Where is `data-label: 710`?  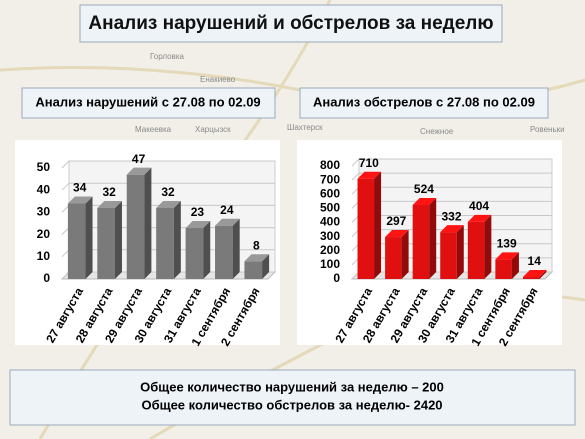 data-label: 710 is located at coordinates (369, 163).